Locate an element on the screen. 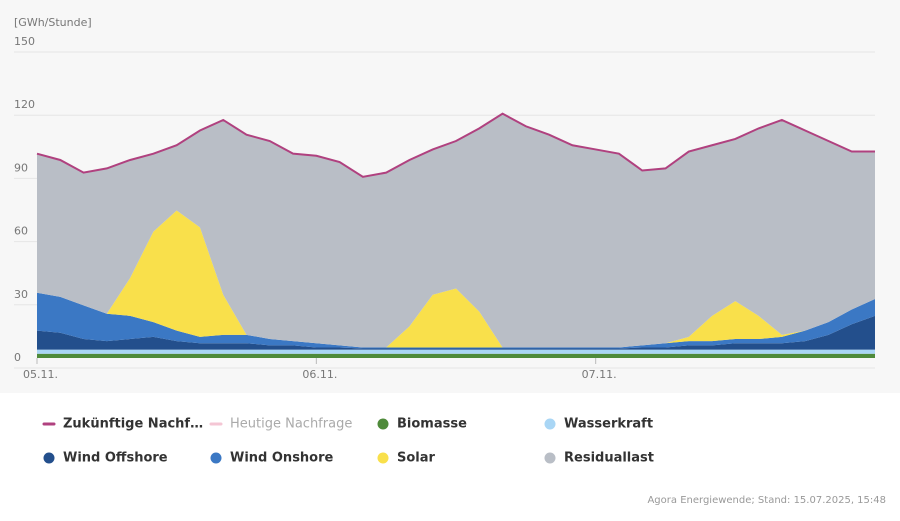  y-axis-label: [GWh/Stunde] is located at coordinates (53, 22).